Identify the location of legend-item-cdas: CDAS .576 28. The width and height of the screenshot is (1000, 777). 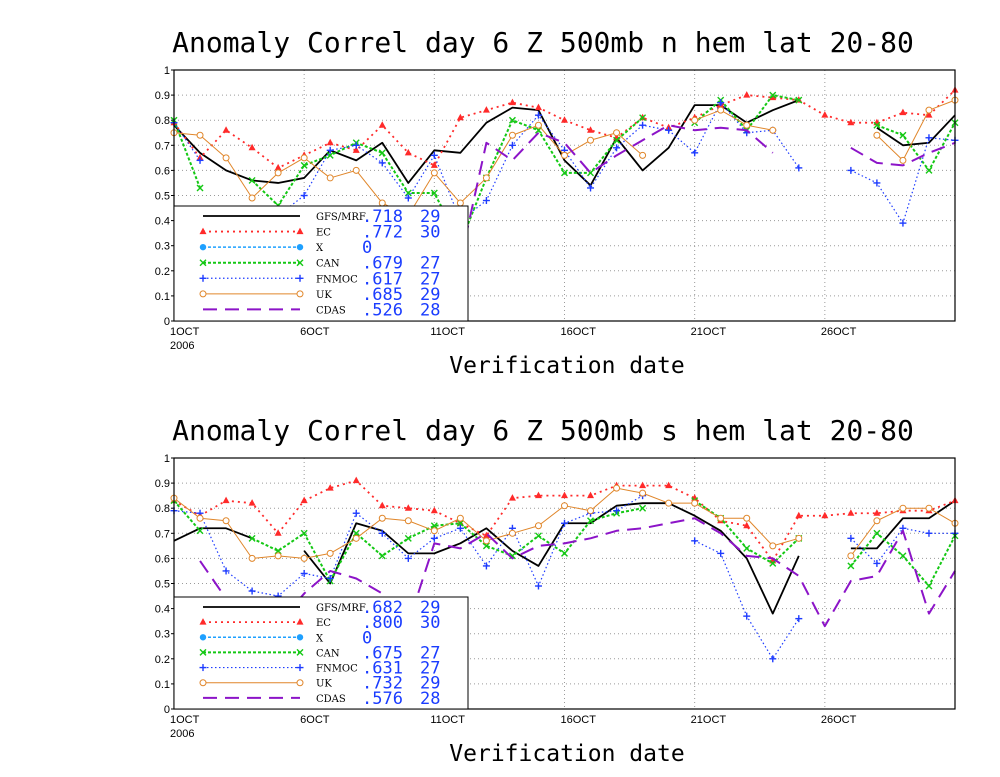
(321, 699).